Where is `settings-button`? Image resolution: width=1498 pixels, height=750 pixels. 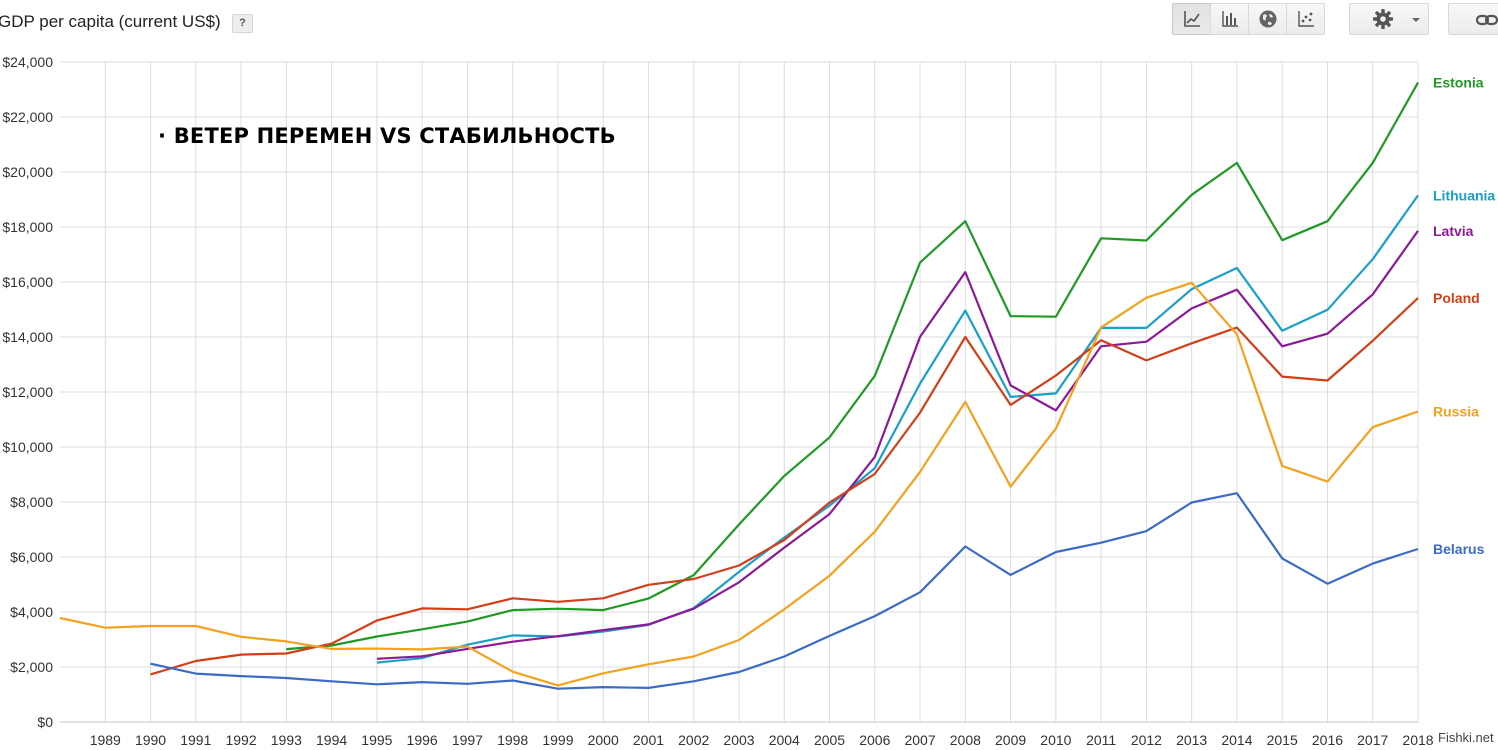
settings-button is located at coordinates (1389, 19).